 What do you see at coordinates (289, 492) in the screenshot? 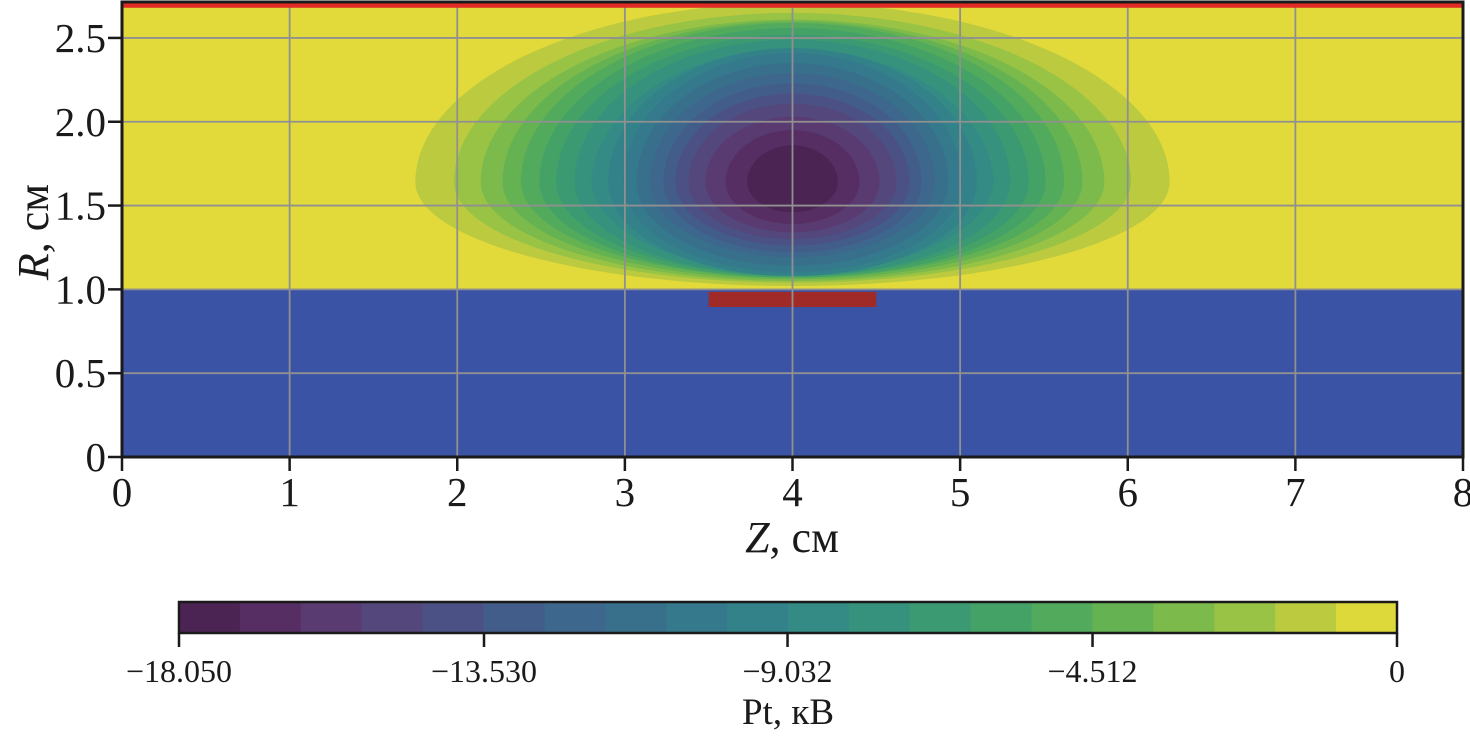
I see `x-tick-label: 1` at bounding box center [289, 492].